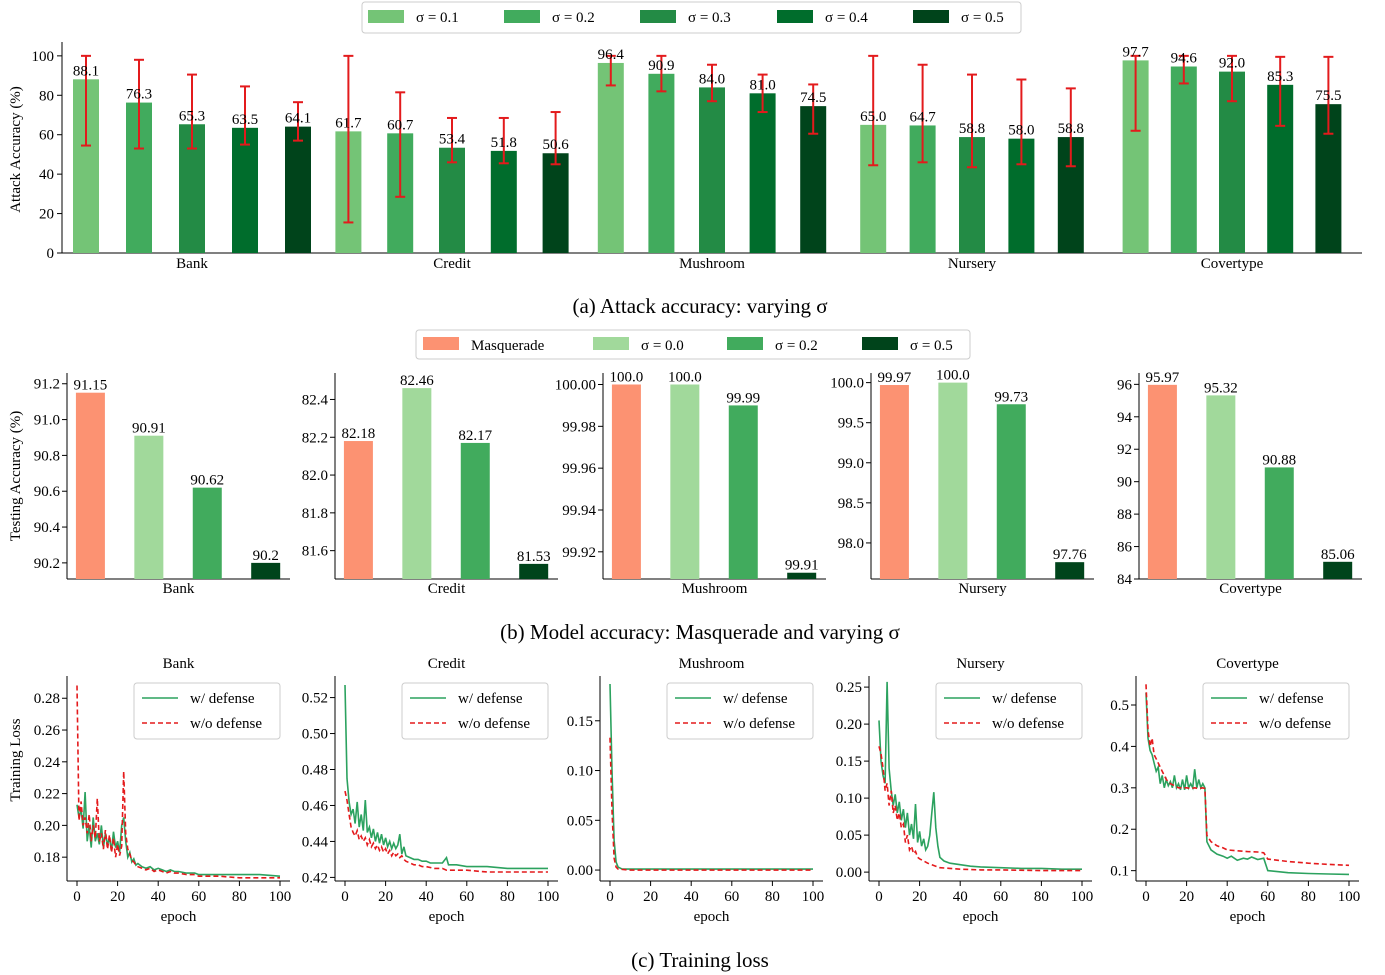  Describe the element at coordinates (46, 136) in the screenshot. I see `y-tick-label: 60` at that location.